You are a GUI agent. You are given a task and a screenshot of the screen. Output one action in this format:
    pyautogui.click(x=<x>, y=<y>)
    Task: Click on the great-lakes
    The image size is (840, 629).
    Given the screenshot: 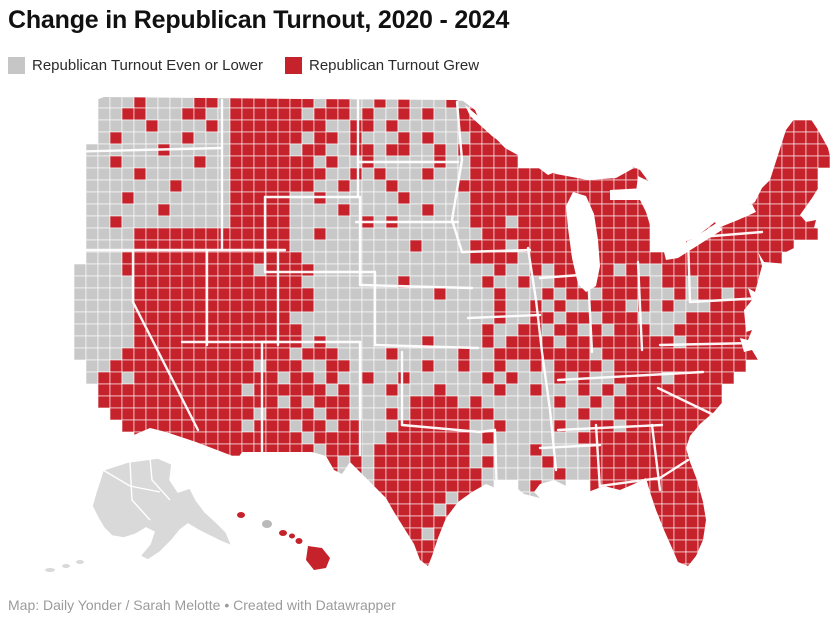 What is the action you would take?
    pyautogui.click(x=610, y=198)
    